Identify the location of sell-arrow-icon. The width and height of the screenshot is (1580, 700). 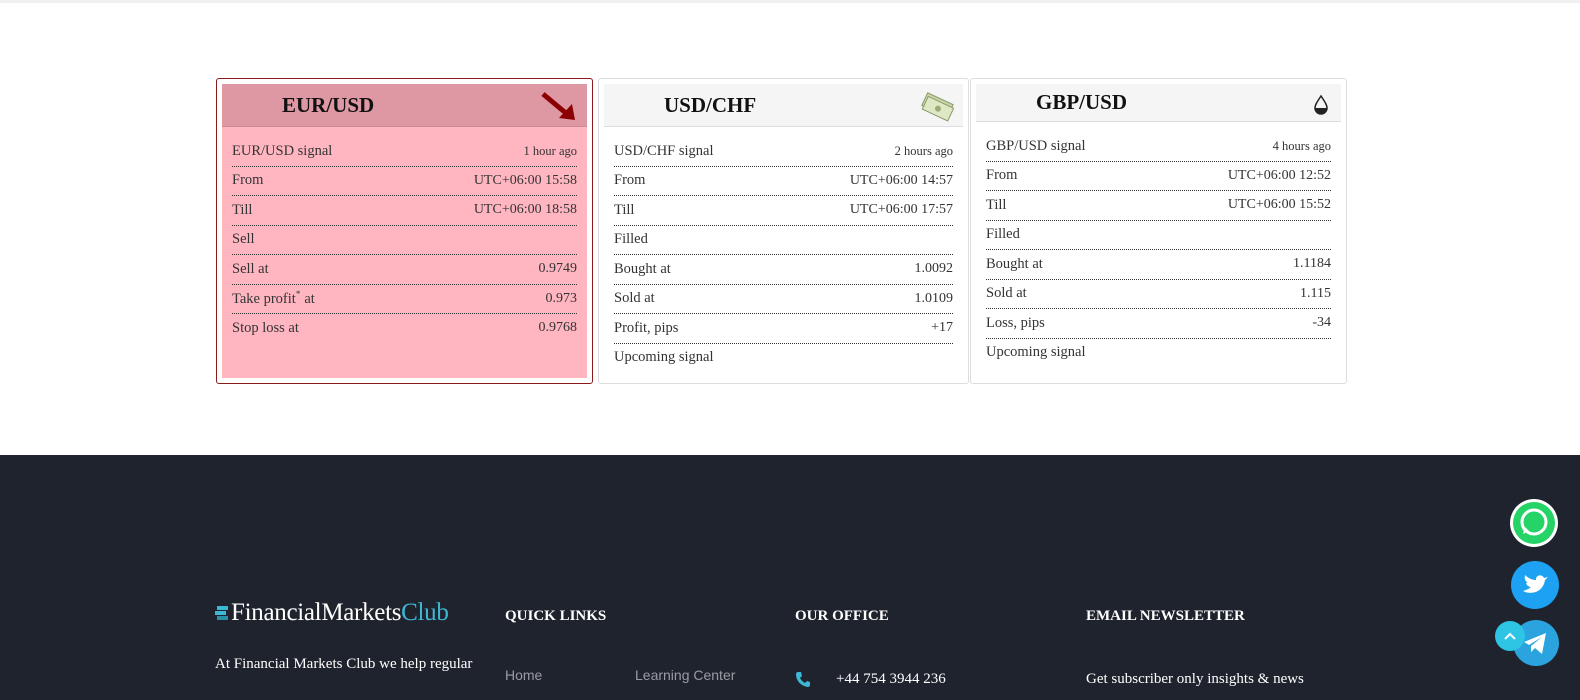
(558, 106).